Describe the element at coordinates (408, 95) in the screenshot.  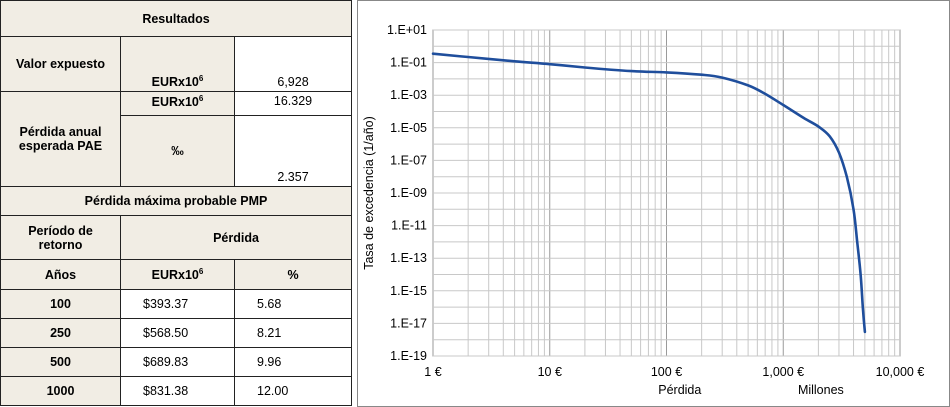
I see `y-tick-label: 1.E-03` at that location.